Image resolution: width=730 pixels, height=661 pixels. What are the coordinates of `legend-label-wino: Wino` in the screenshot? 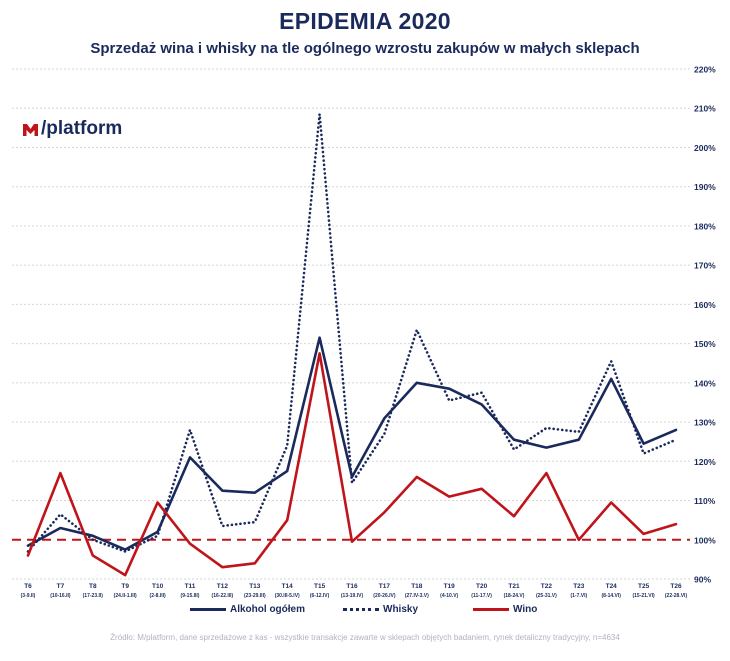 It's located at (525, 609).